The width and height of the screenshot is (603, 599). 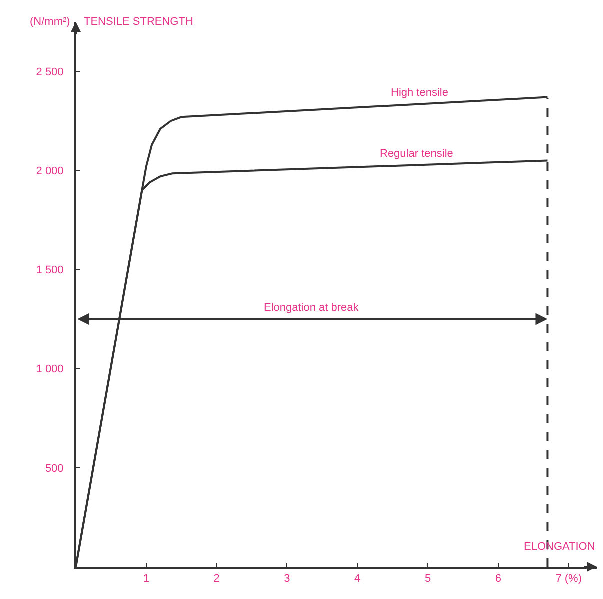 What do you see at coordinates (312, 308) in the screenshot?
I see `ref-line-label: Elongation at break` at bounding box center [312, 308].